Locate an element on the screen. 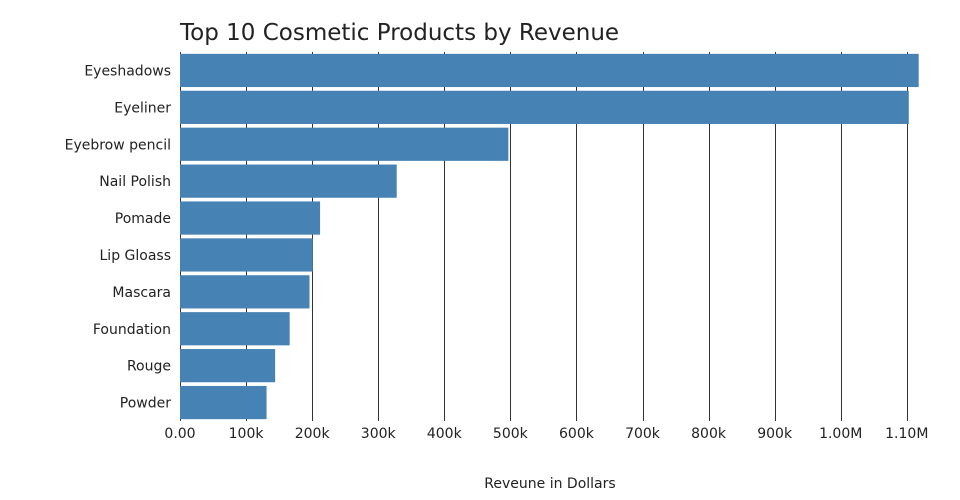  category-label: Pomade is located at coordinates (143, 219).